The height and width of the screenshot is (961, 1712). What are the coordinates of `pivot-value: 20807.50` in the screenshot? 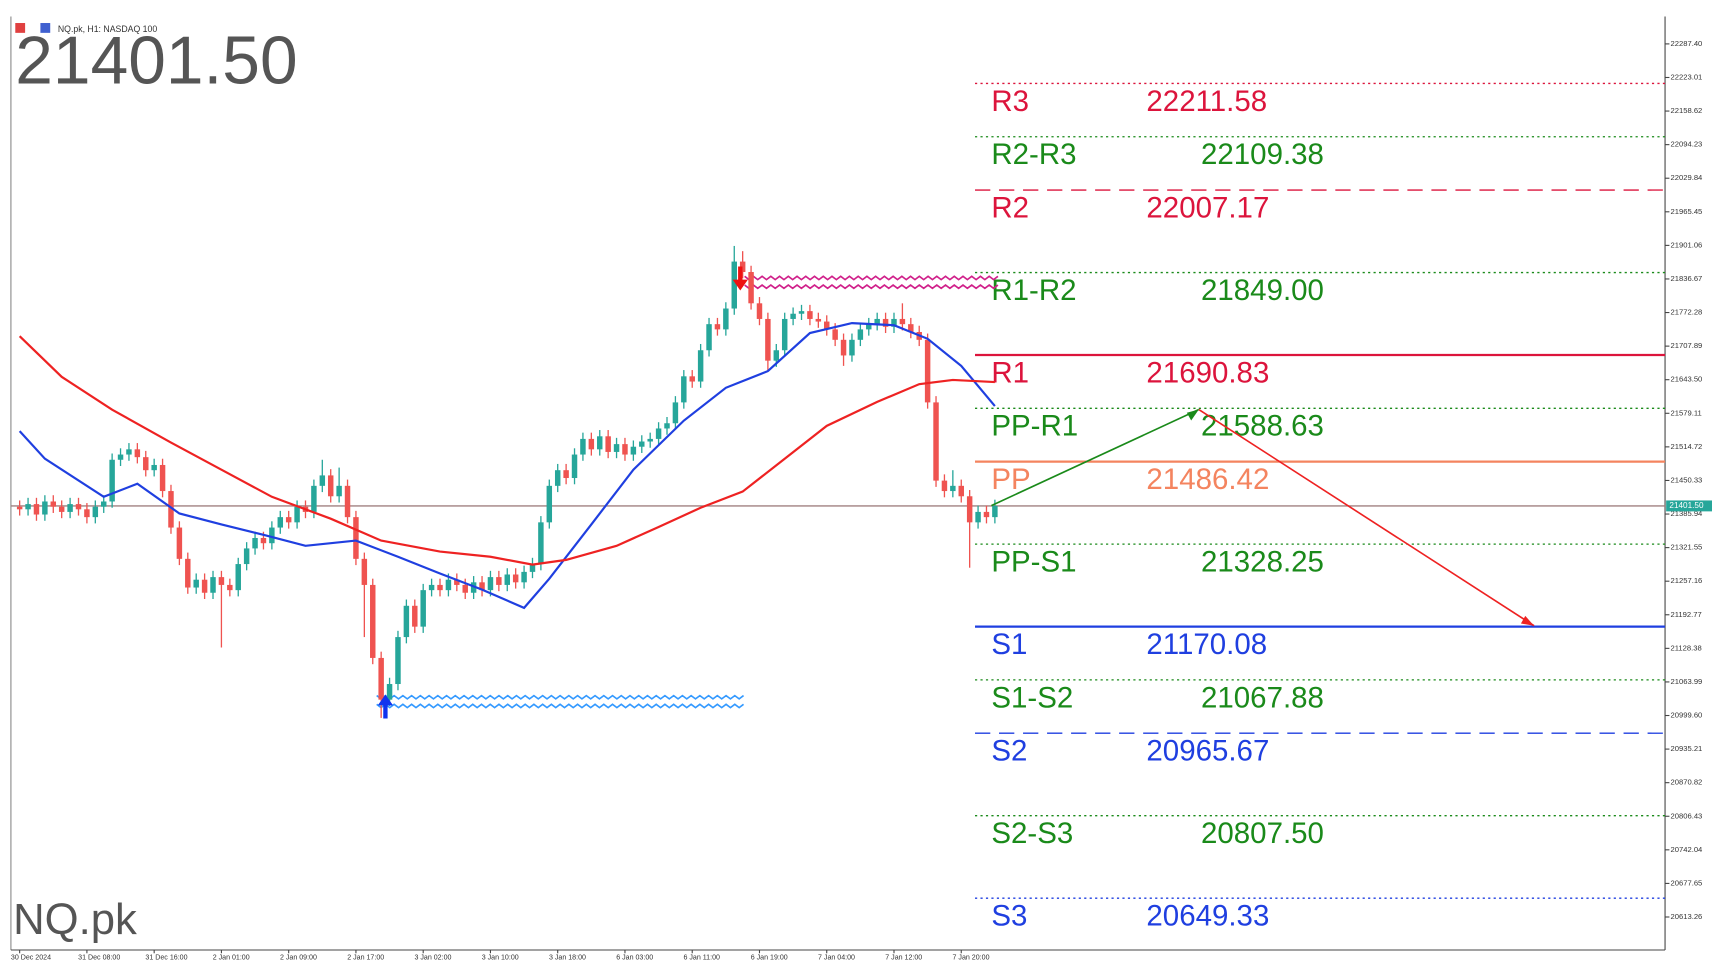 It's located at (1262, 833).